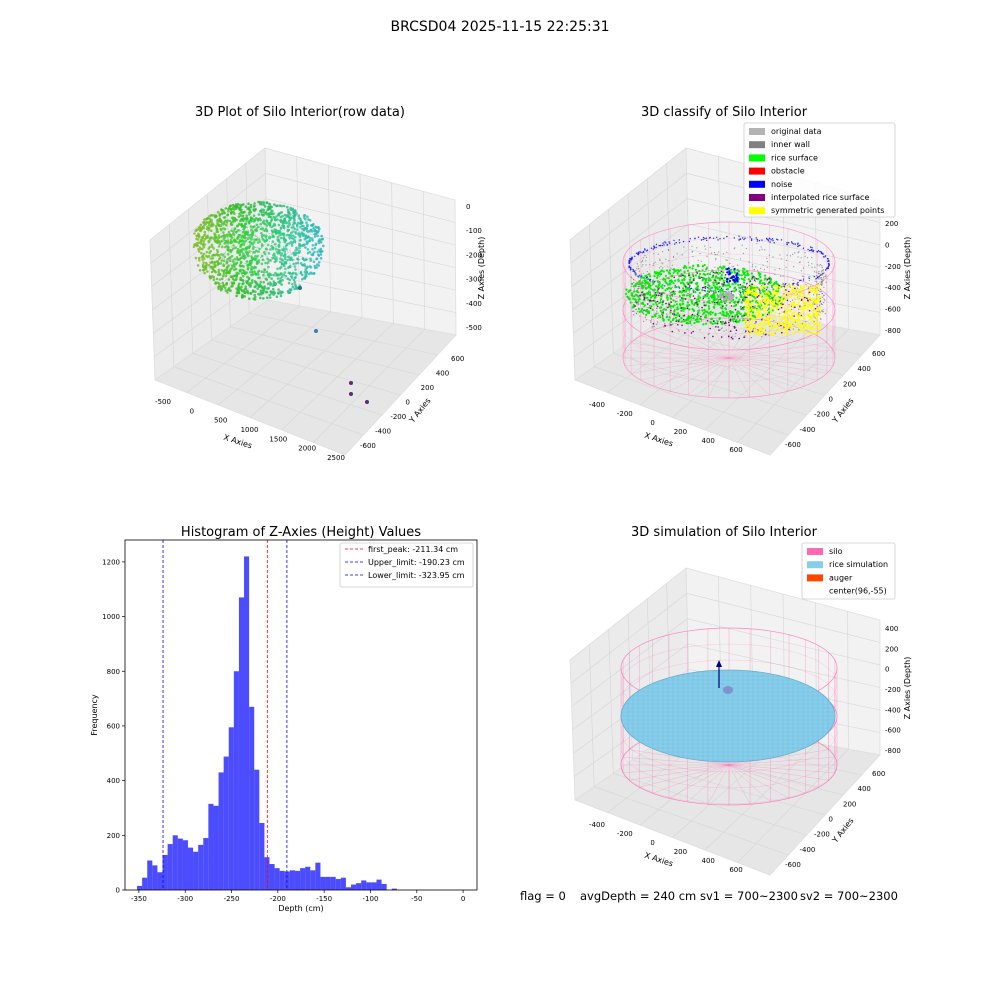 The width and height of the screenshot is (1000, 1000). I want to click on histogram-x-tick: 0, so click(463, 899).